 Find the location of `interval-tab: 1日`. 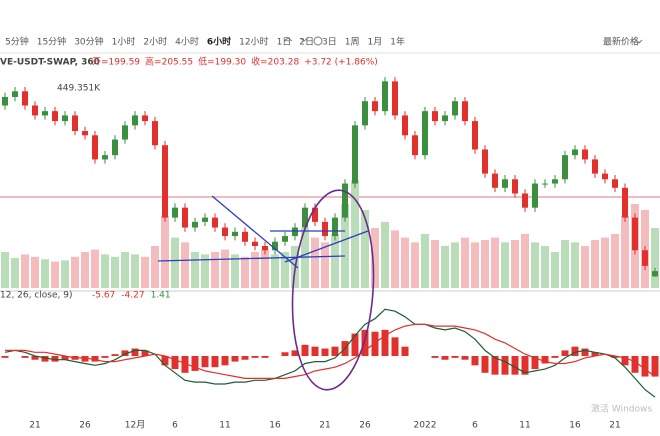

interval-tab: 1日 is located at coordinates (284, 42).